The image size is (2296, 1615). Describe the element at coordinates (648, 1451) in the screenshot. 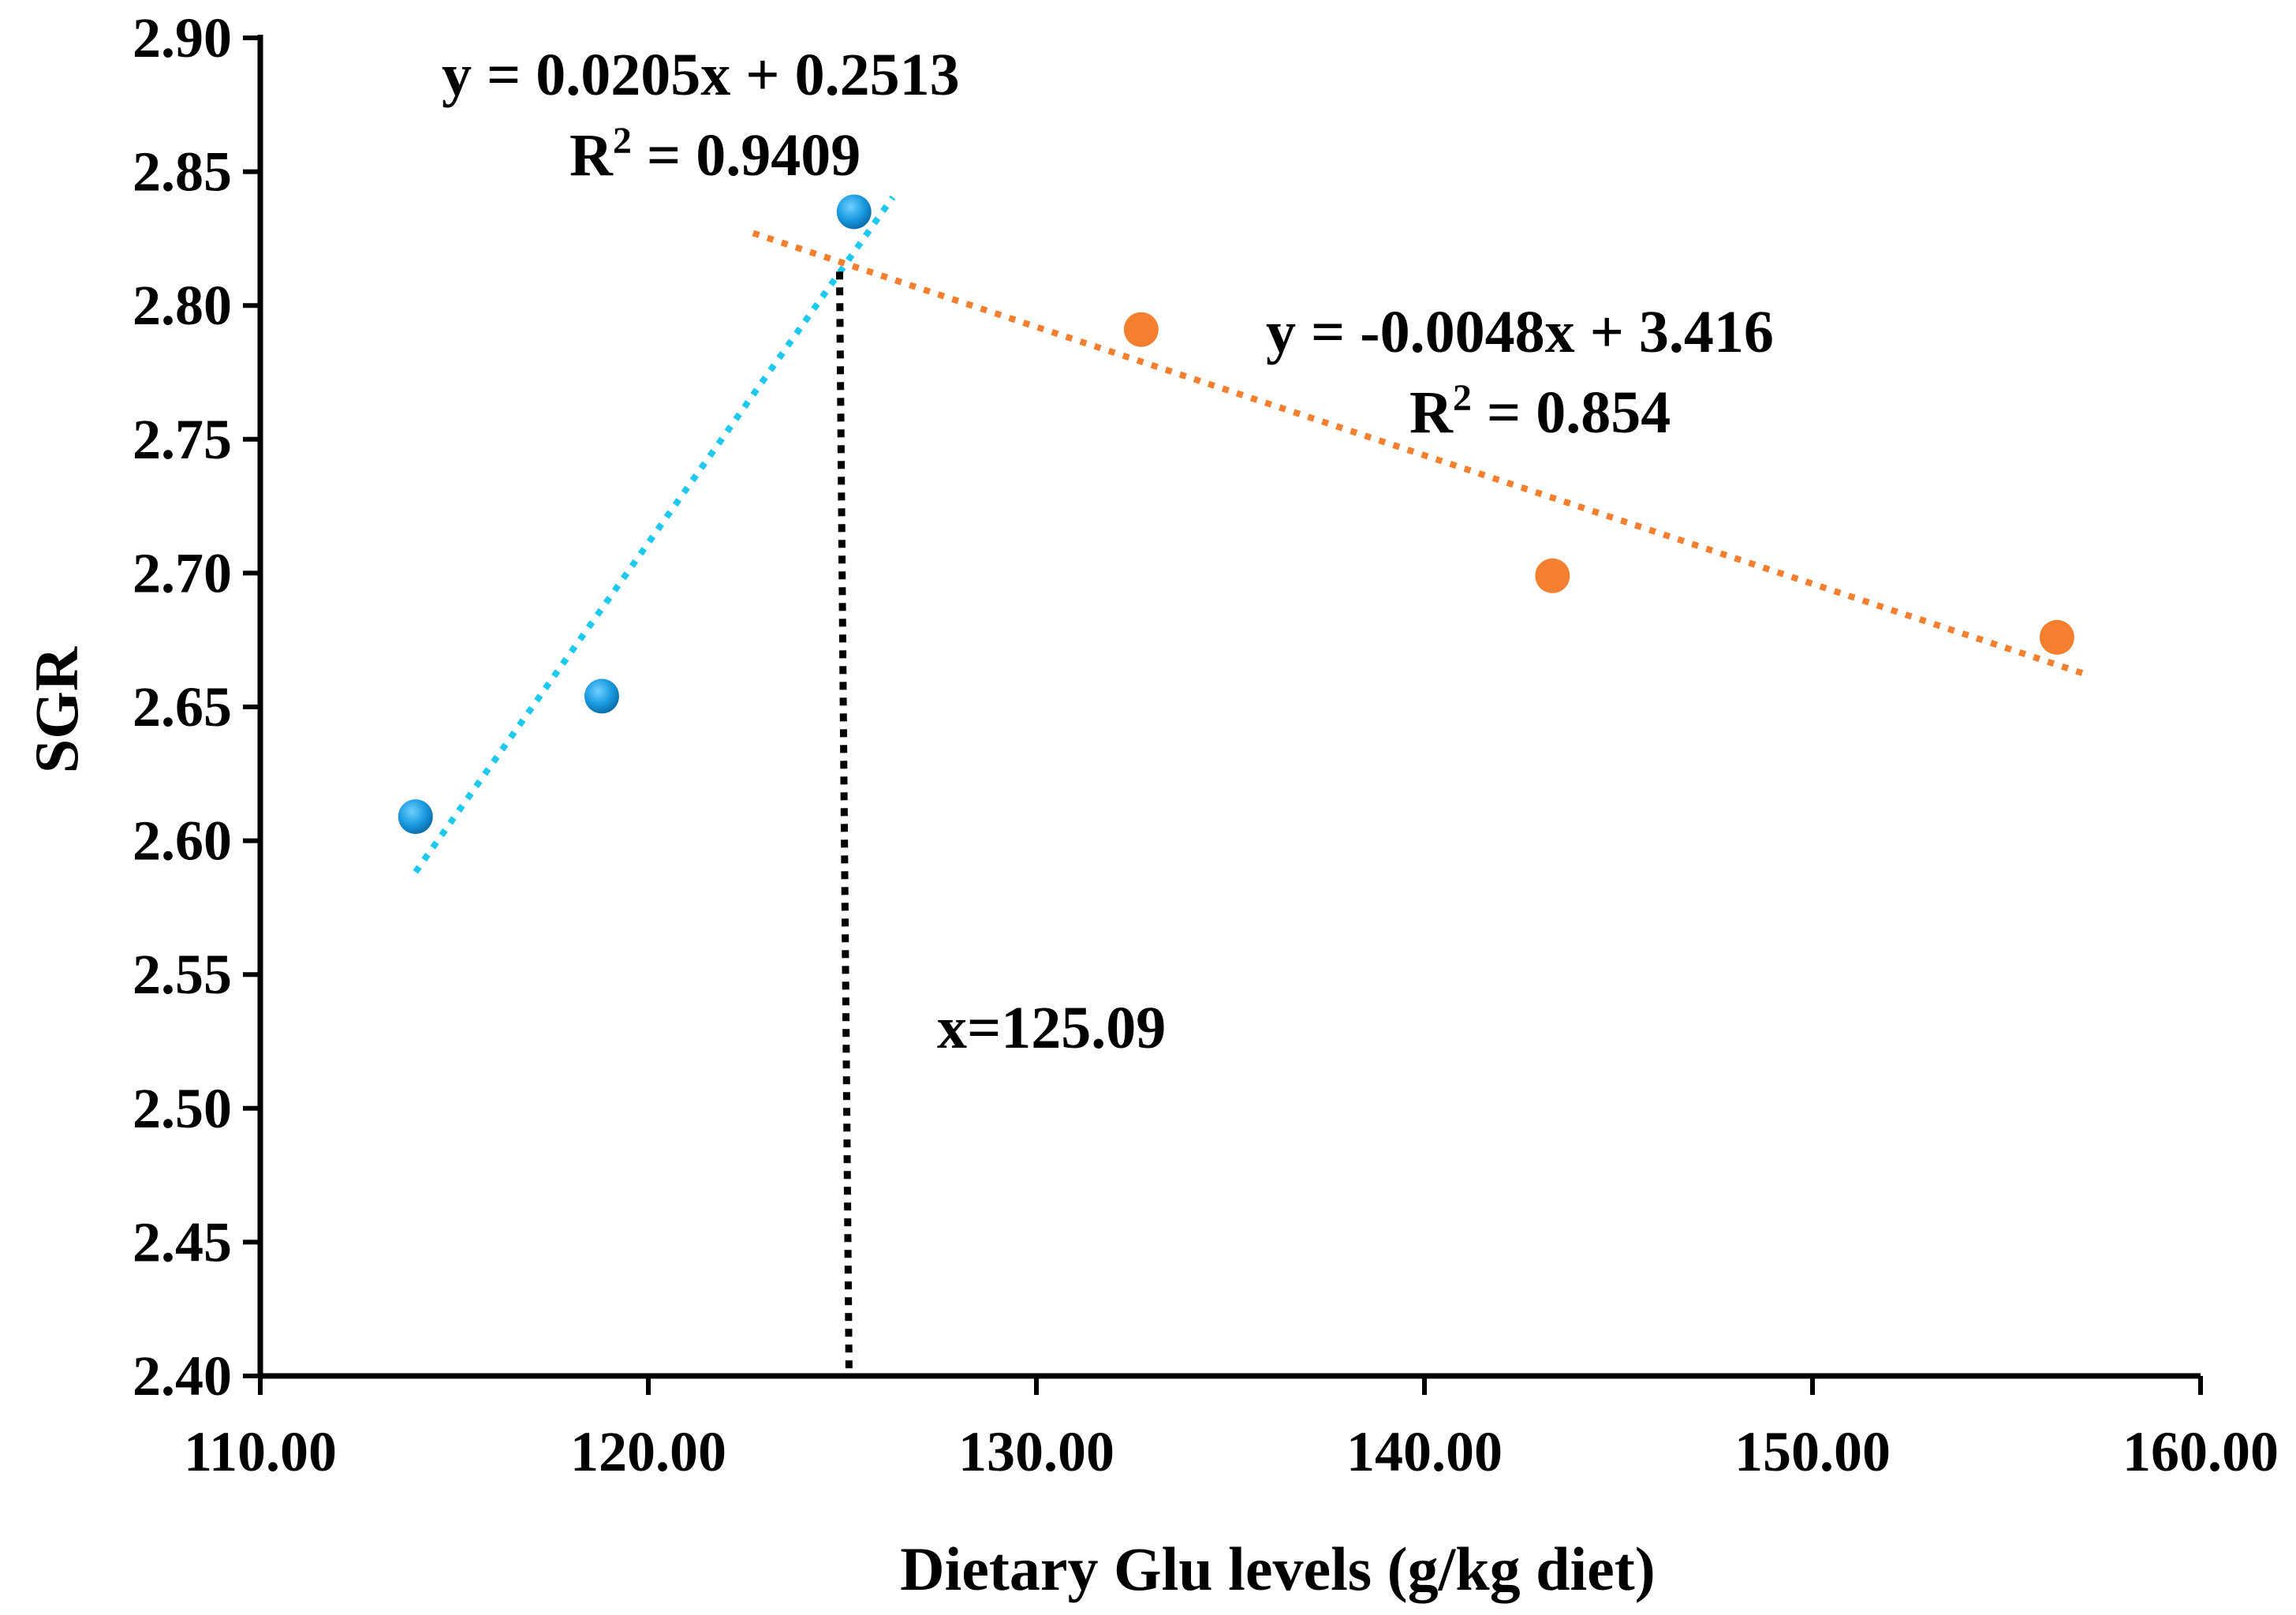

I see `x-tick-label: 120.00` at that location.